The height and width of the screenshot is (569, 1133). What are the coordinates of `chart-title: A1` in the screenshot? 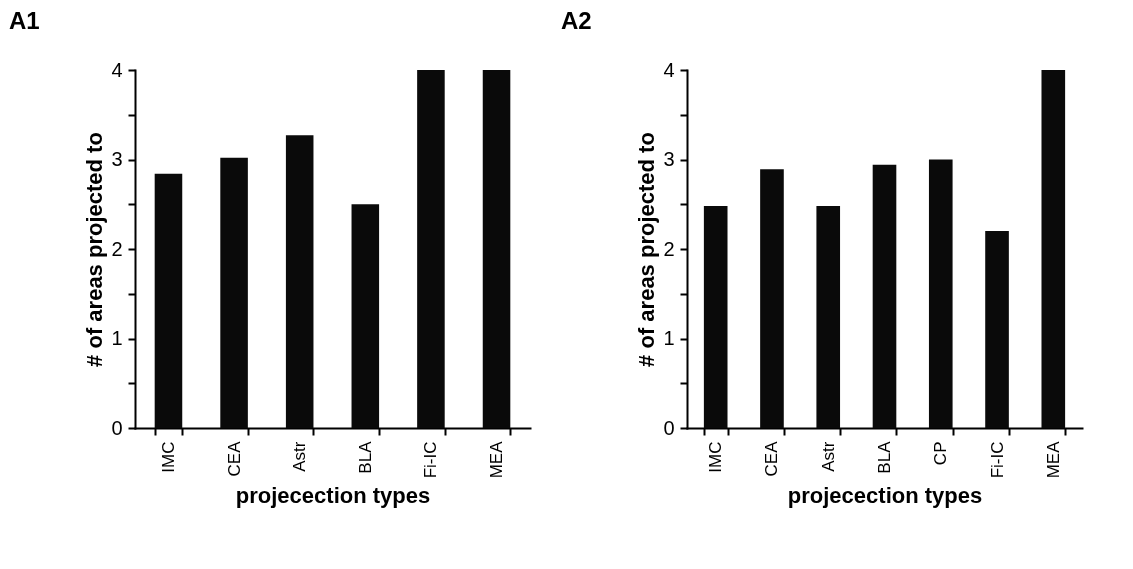 It's located at (24, 20).